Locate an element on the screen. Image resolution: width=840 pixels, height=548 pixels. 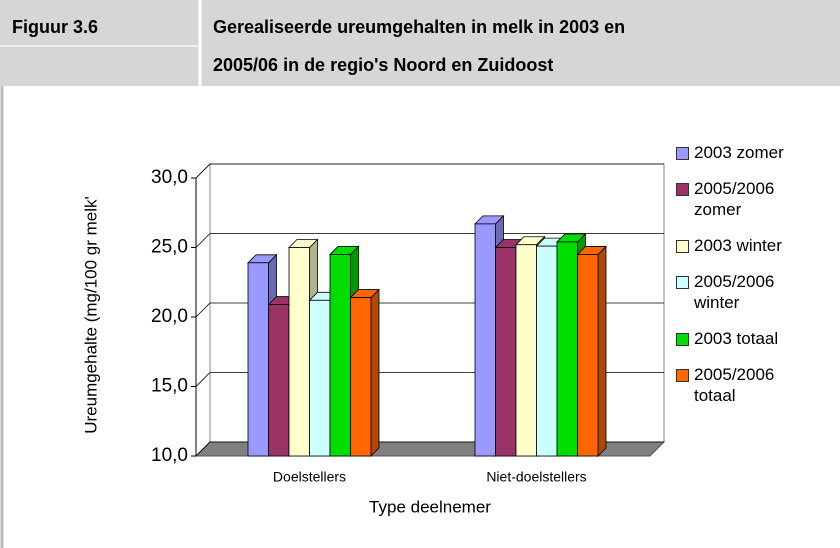
legend-label: 2003 totaal is located at coordinates (736, 338).